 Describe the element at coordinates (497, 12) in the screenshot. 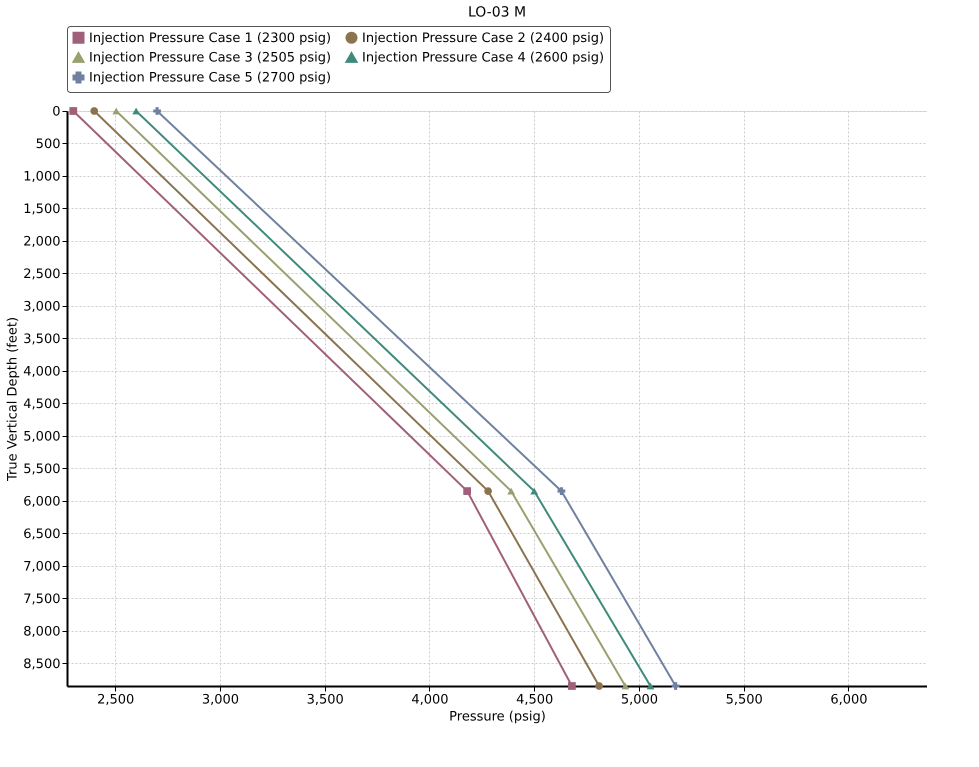

I see `chart-title: LO-03 M` at that location.